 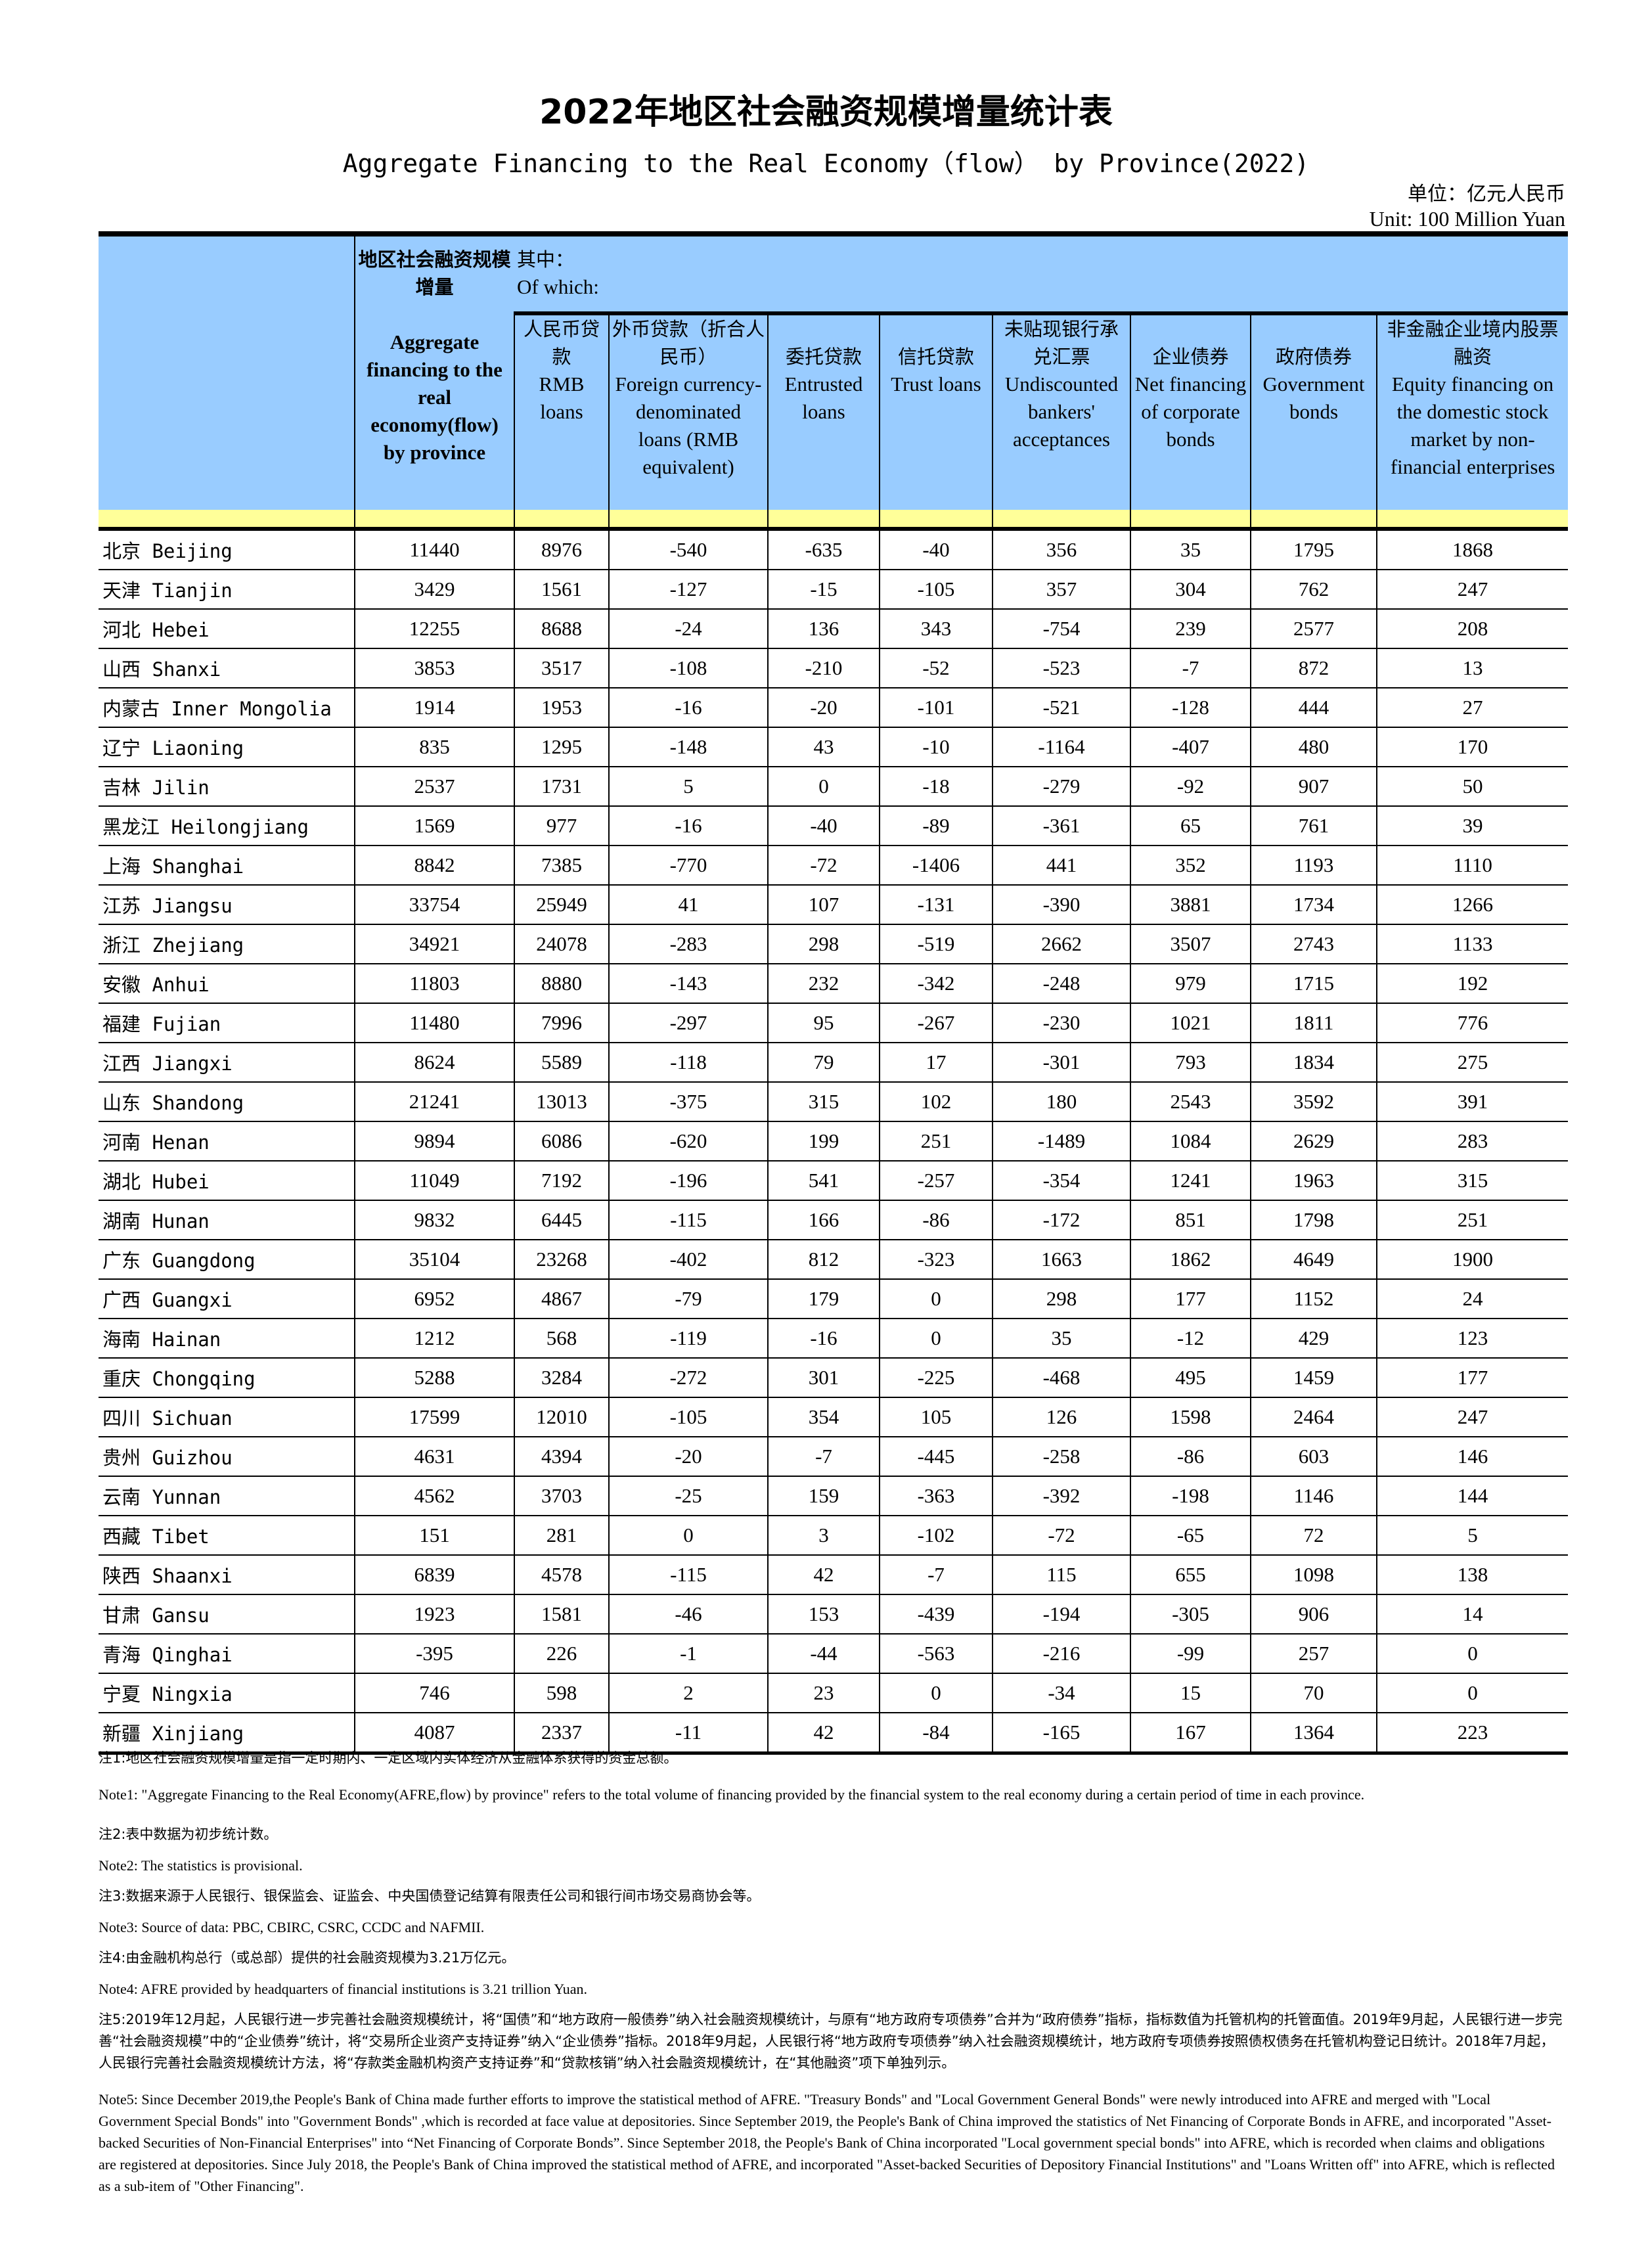 What do you see at coordinates (434, 1693) in the screenshot?
I see `value-cell: 746` at bounding box center [434, 1693].